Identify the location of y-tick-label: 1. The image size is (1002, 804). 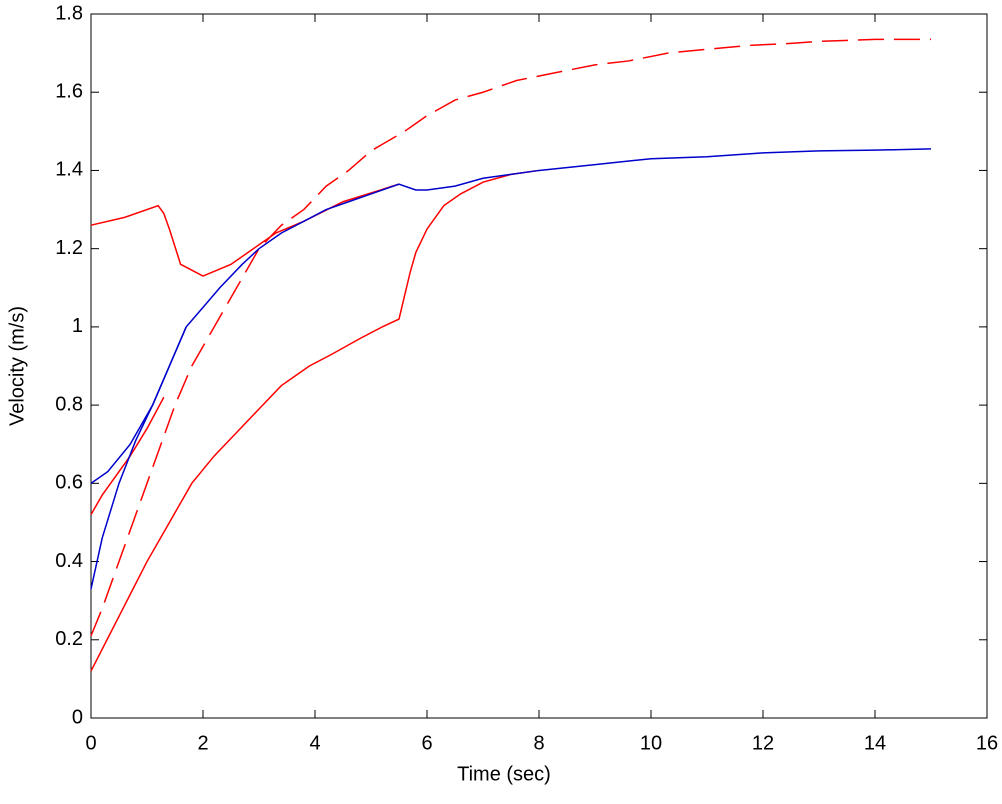
(77, 326).